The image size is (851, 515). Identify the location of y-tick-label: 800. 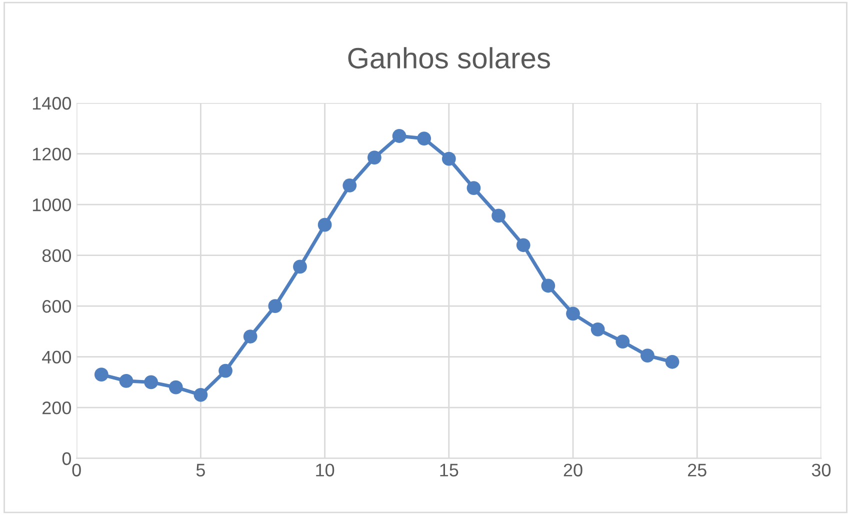
(57, 255).